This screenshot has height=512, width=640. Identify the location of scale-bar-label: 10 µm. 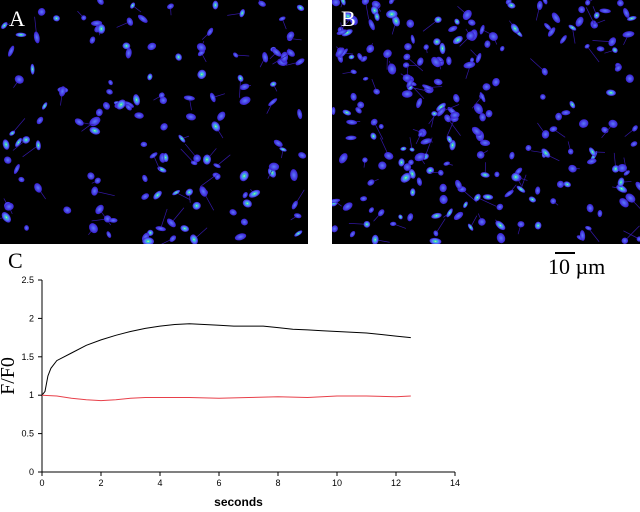
(577, 266).